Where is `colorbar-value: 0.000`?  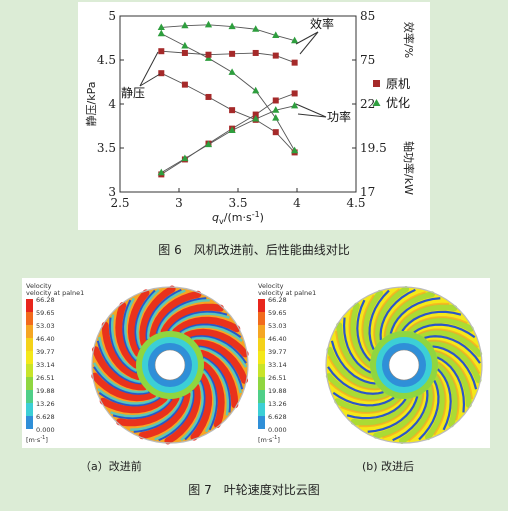 colorbar-value: 0.000 is located at coordinates (45, 430).